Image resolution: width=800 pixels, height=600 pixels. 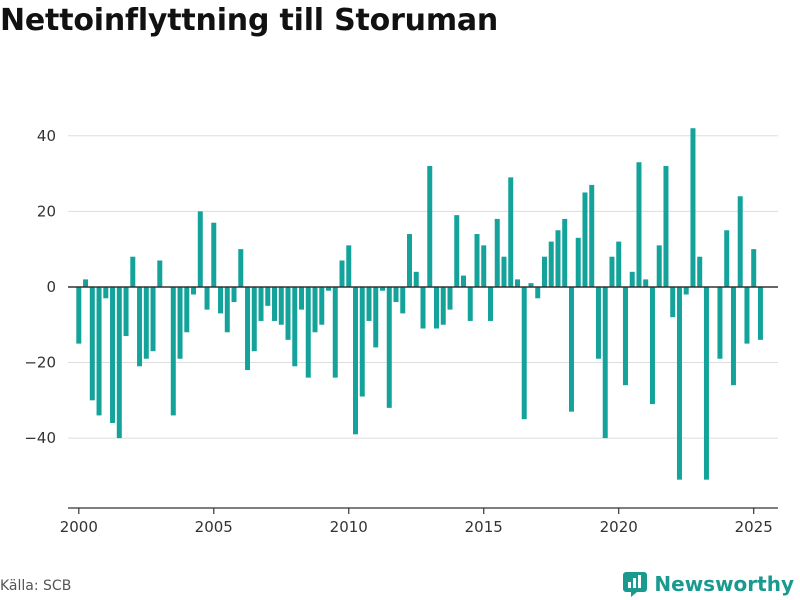 I want to click on x-tick-label: 2010, so click(x=349, y=527).